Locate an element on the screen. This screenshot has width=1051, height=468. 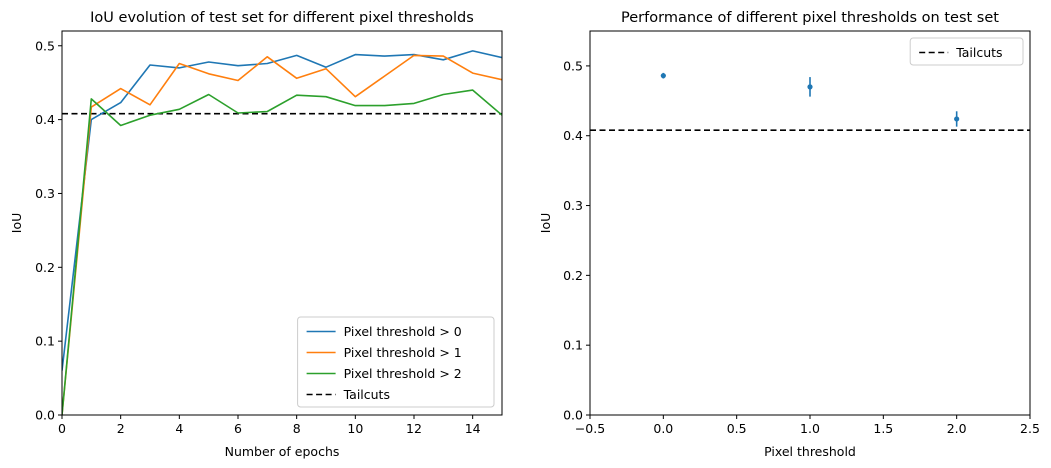
x-tick-label: 0.0 is located at coordinates (663, 428).